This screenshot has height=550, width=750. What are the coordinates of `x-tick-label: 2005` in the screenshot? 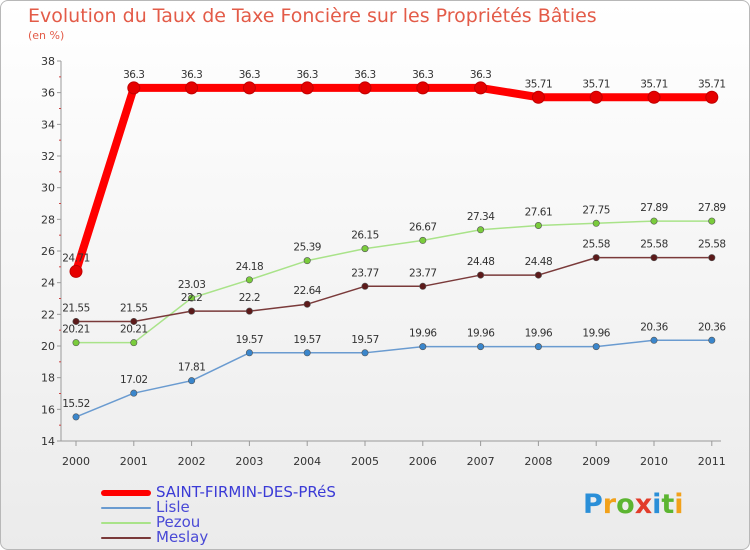 It's located at (365, 461).